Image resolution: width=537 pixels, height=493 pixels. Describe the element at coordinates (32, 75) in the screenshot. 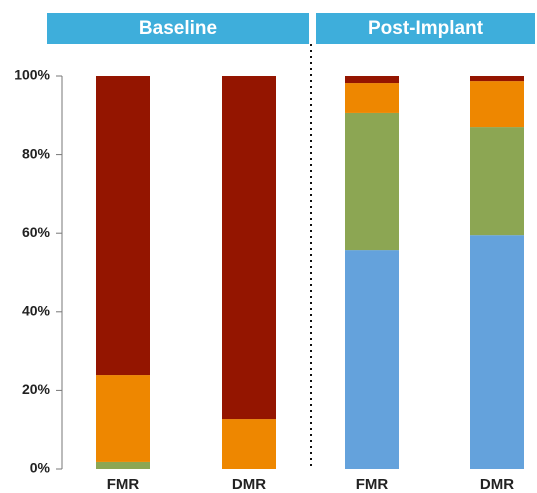

I see `y-tick-label: 100%` at that location.